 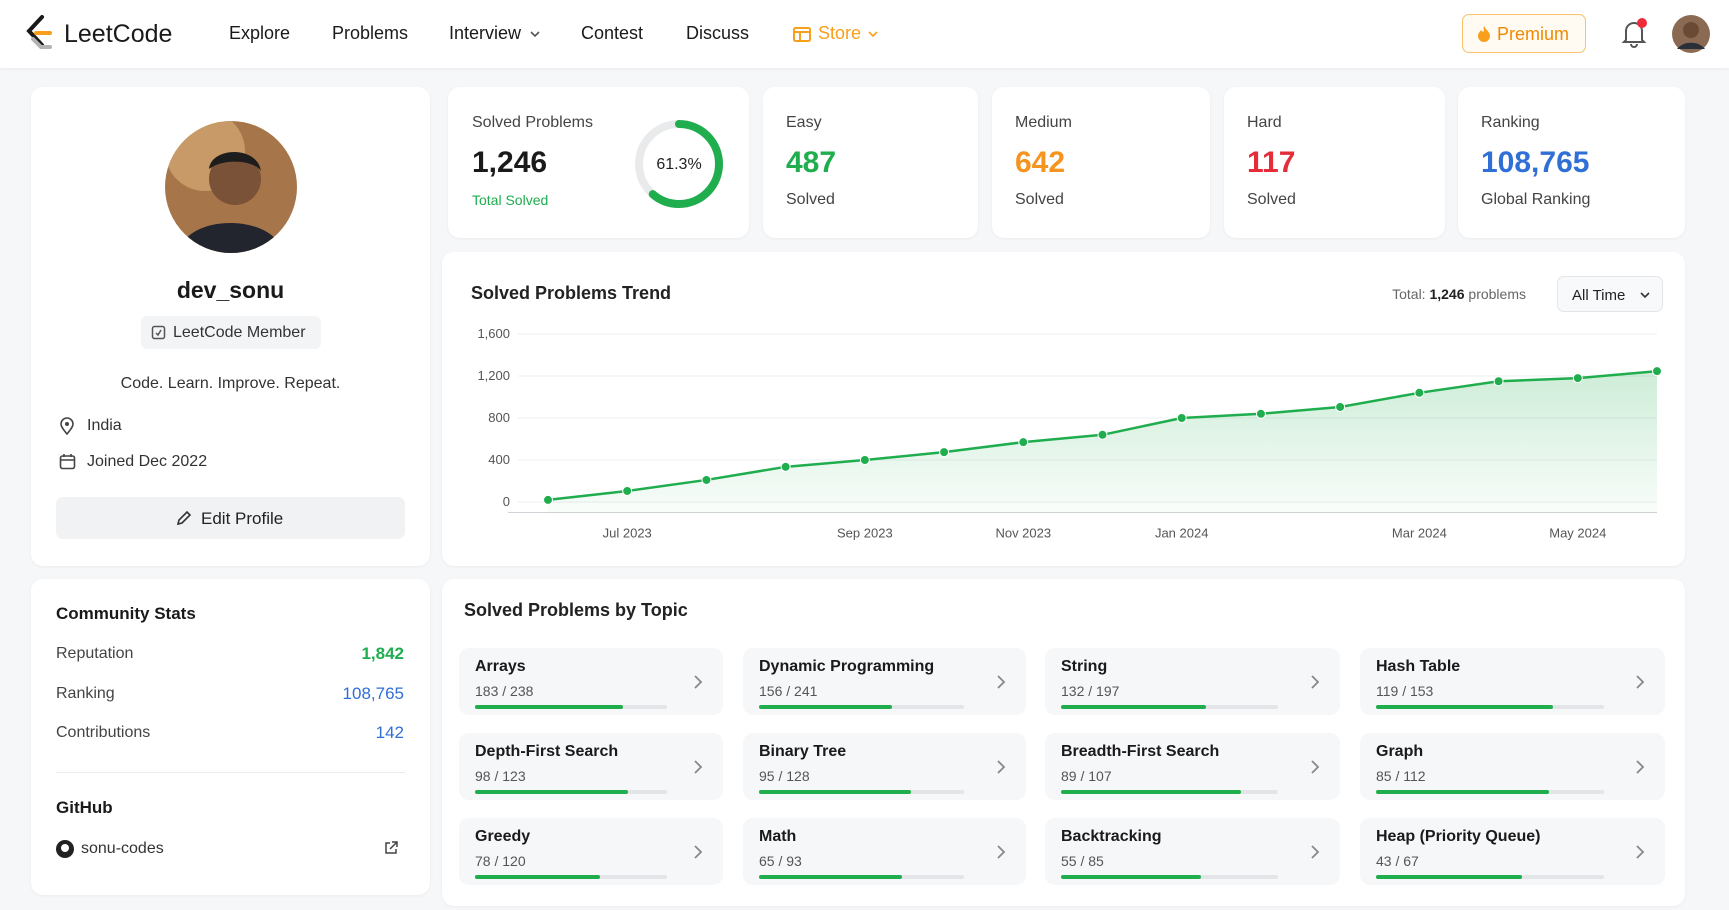 I want to click on topic-tile: String 132 / 197, so click(x=1192, y=681).